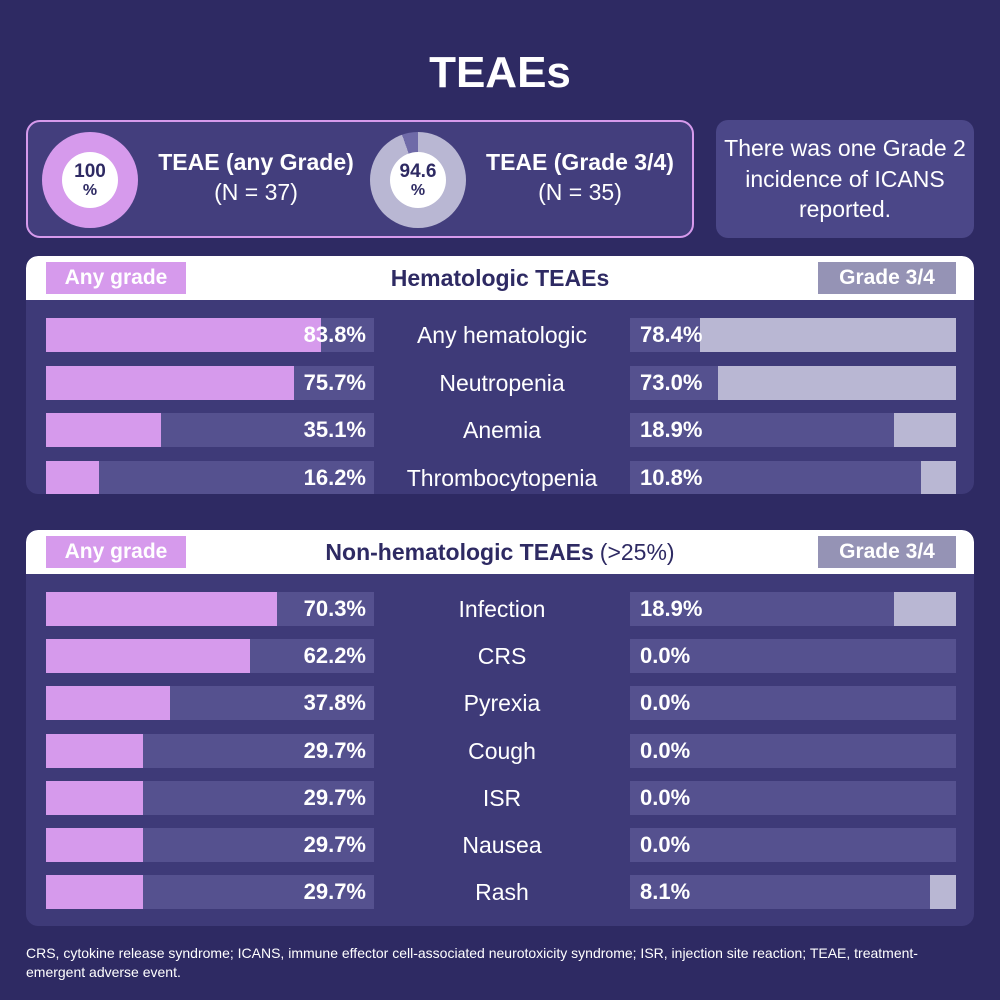  I want to click on any-grade-value: 35.1%, so click(334, 429).